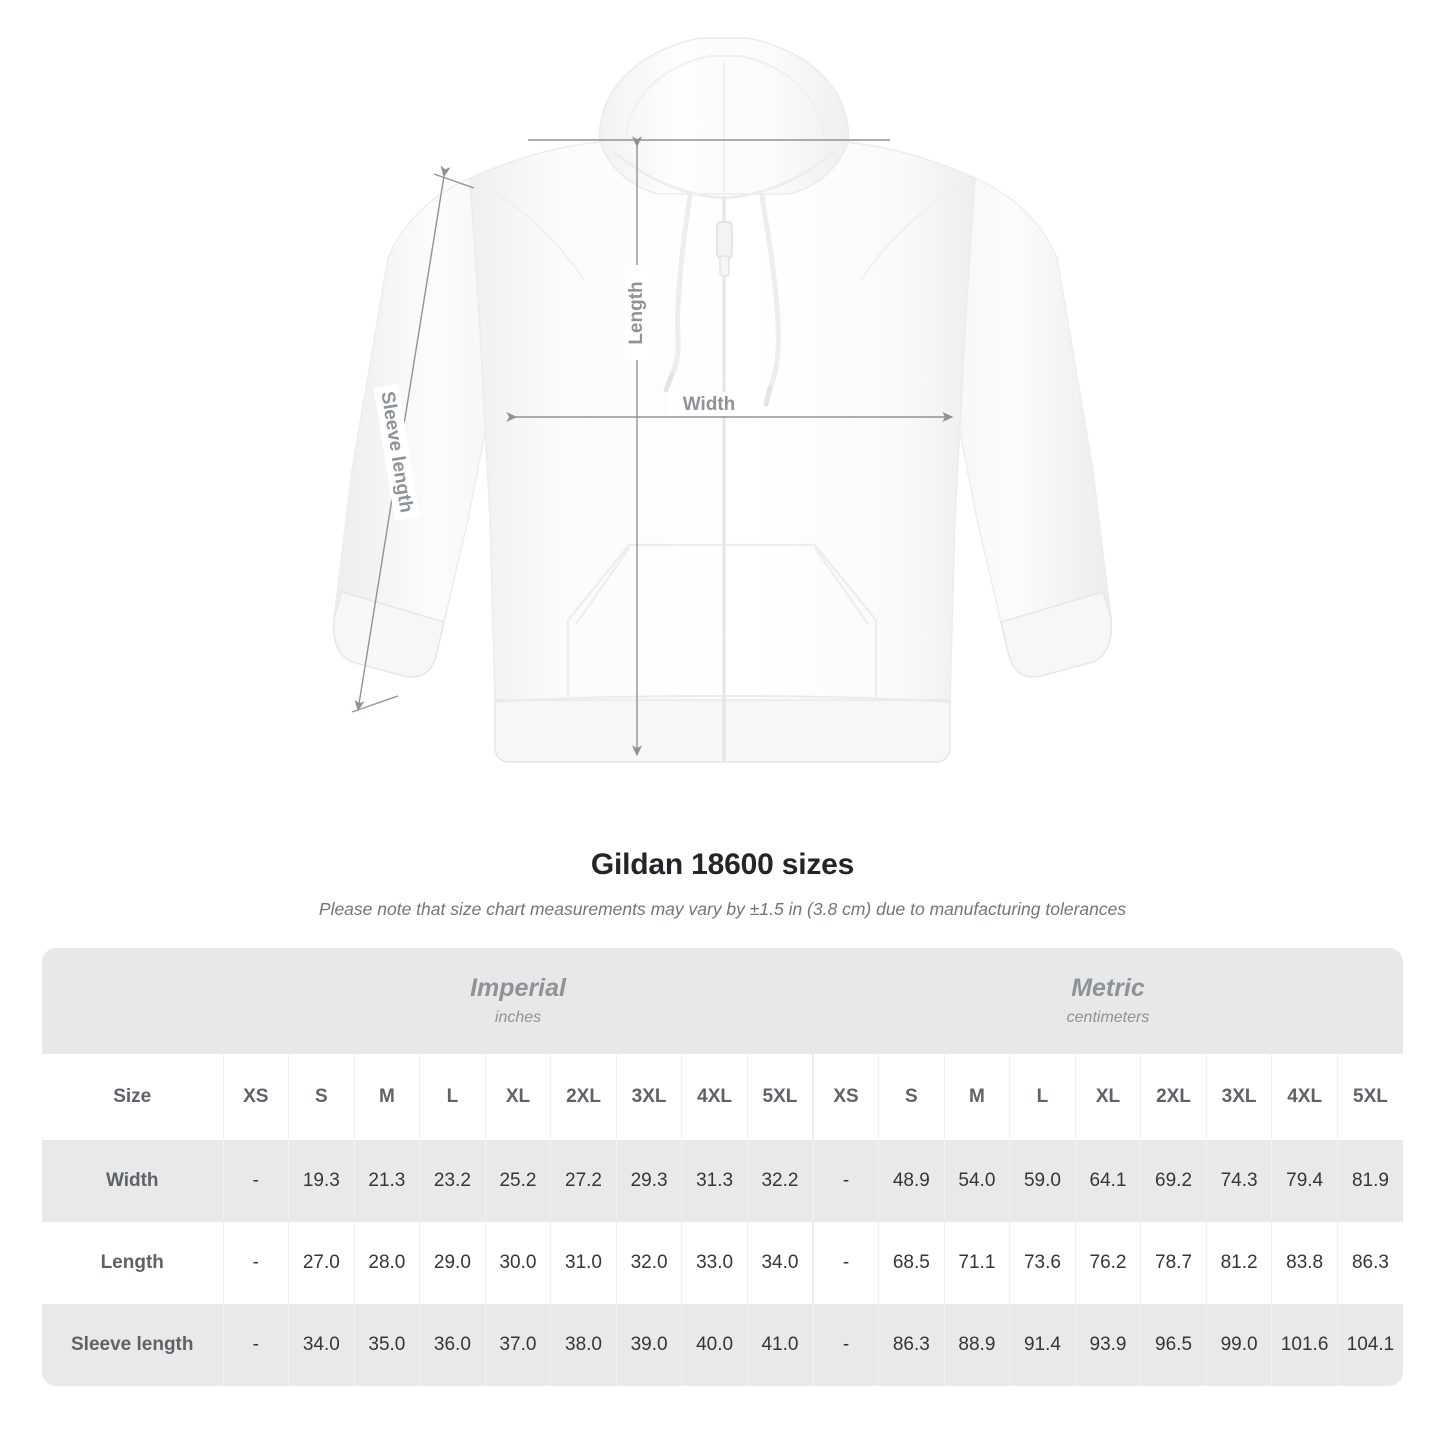  Describe the element at coordinates (321, 1181) in the screenshot. I see `cell-width-imperial-s: 19.3` at that location.